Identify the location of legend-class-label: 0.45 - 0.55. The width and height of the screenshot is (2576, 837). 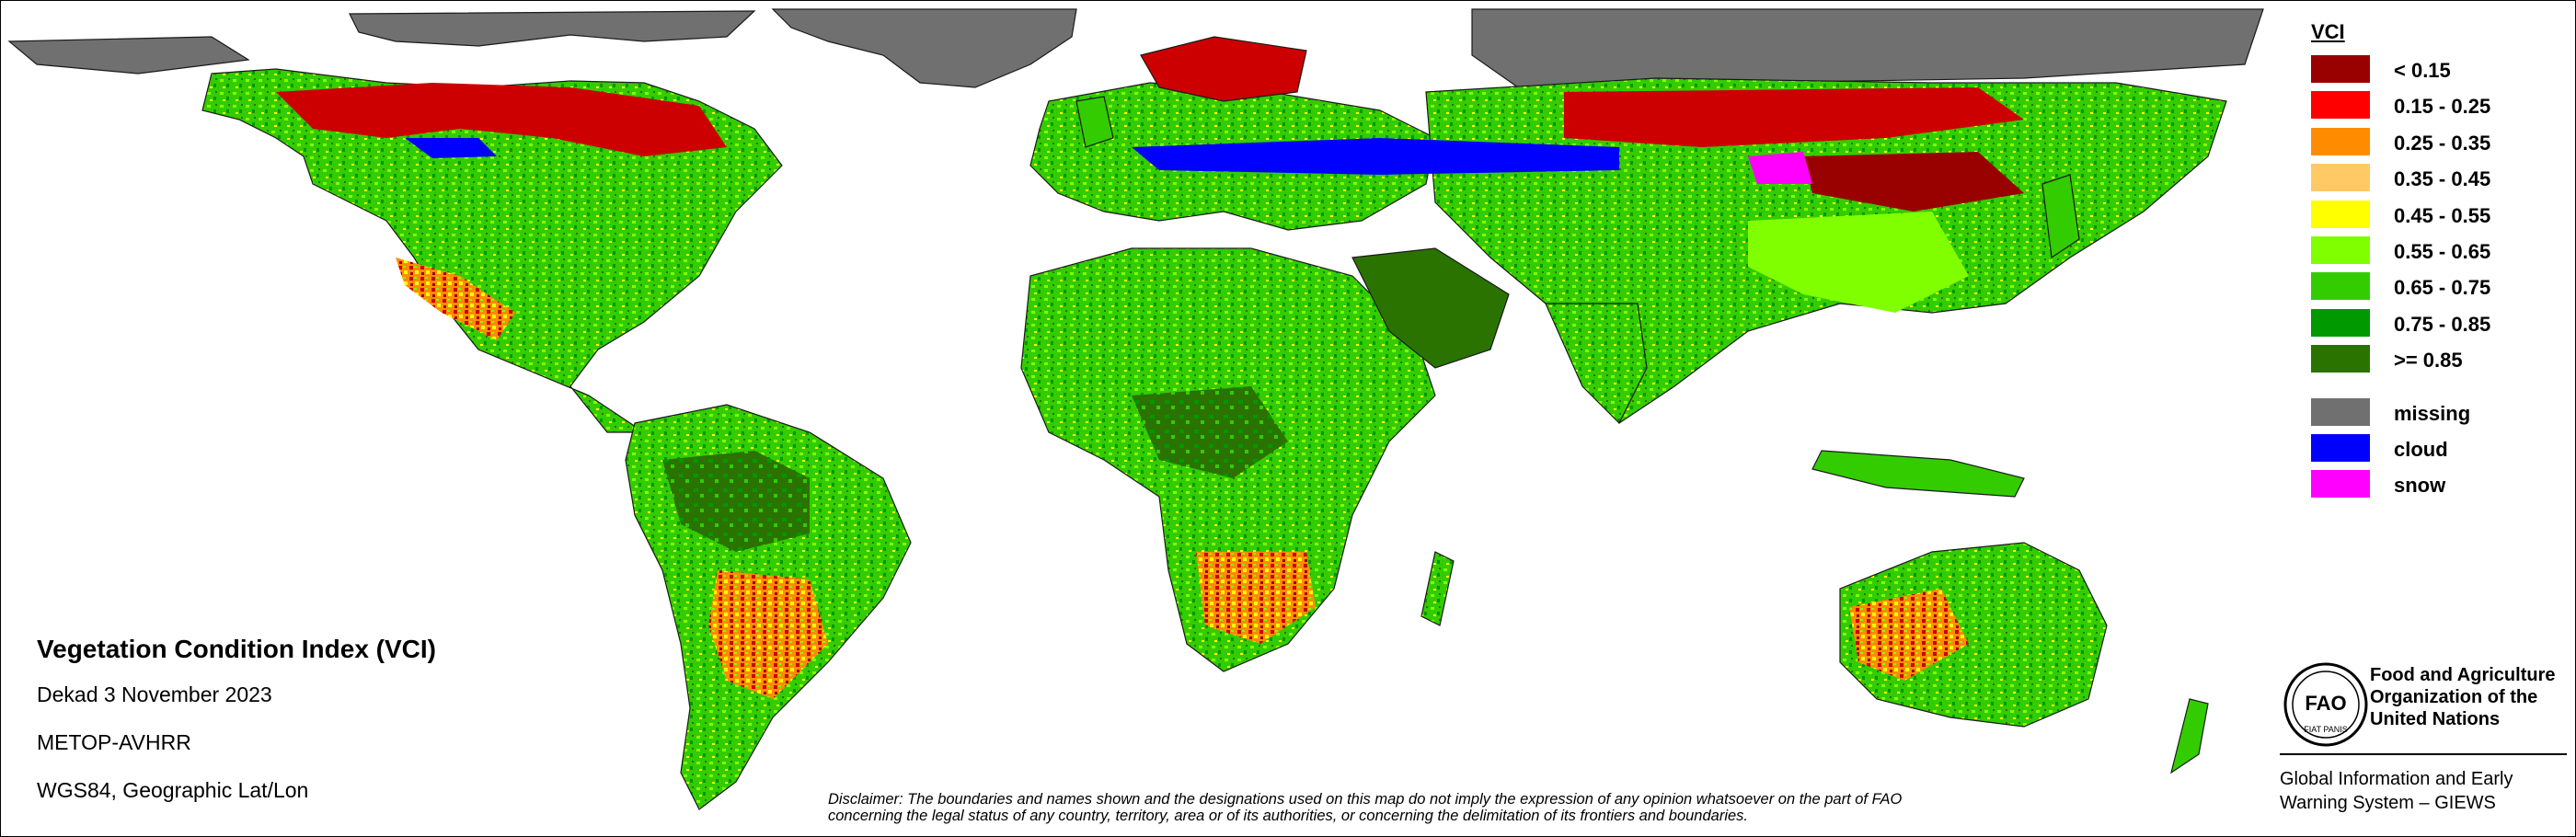
(2442, 215).